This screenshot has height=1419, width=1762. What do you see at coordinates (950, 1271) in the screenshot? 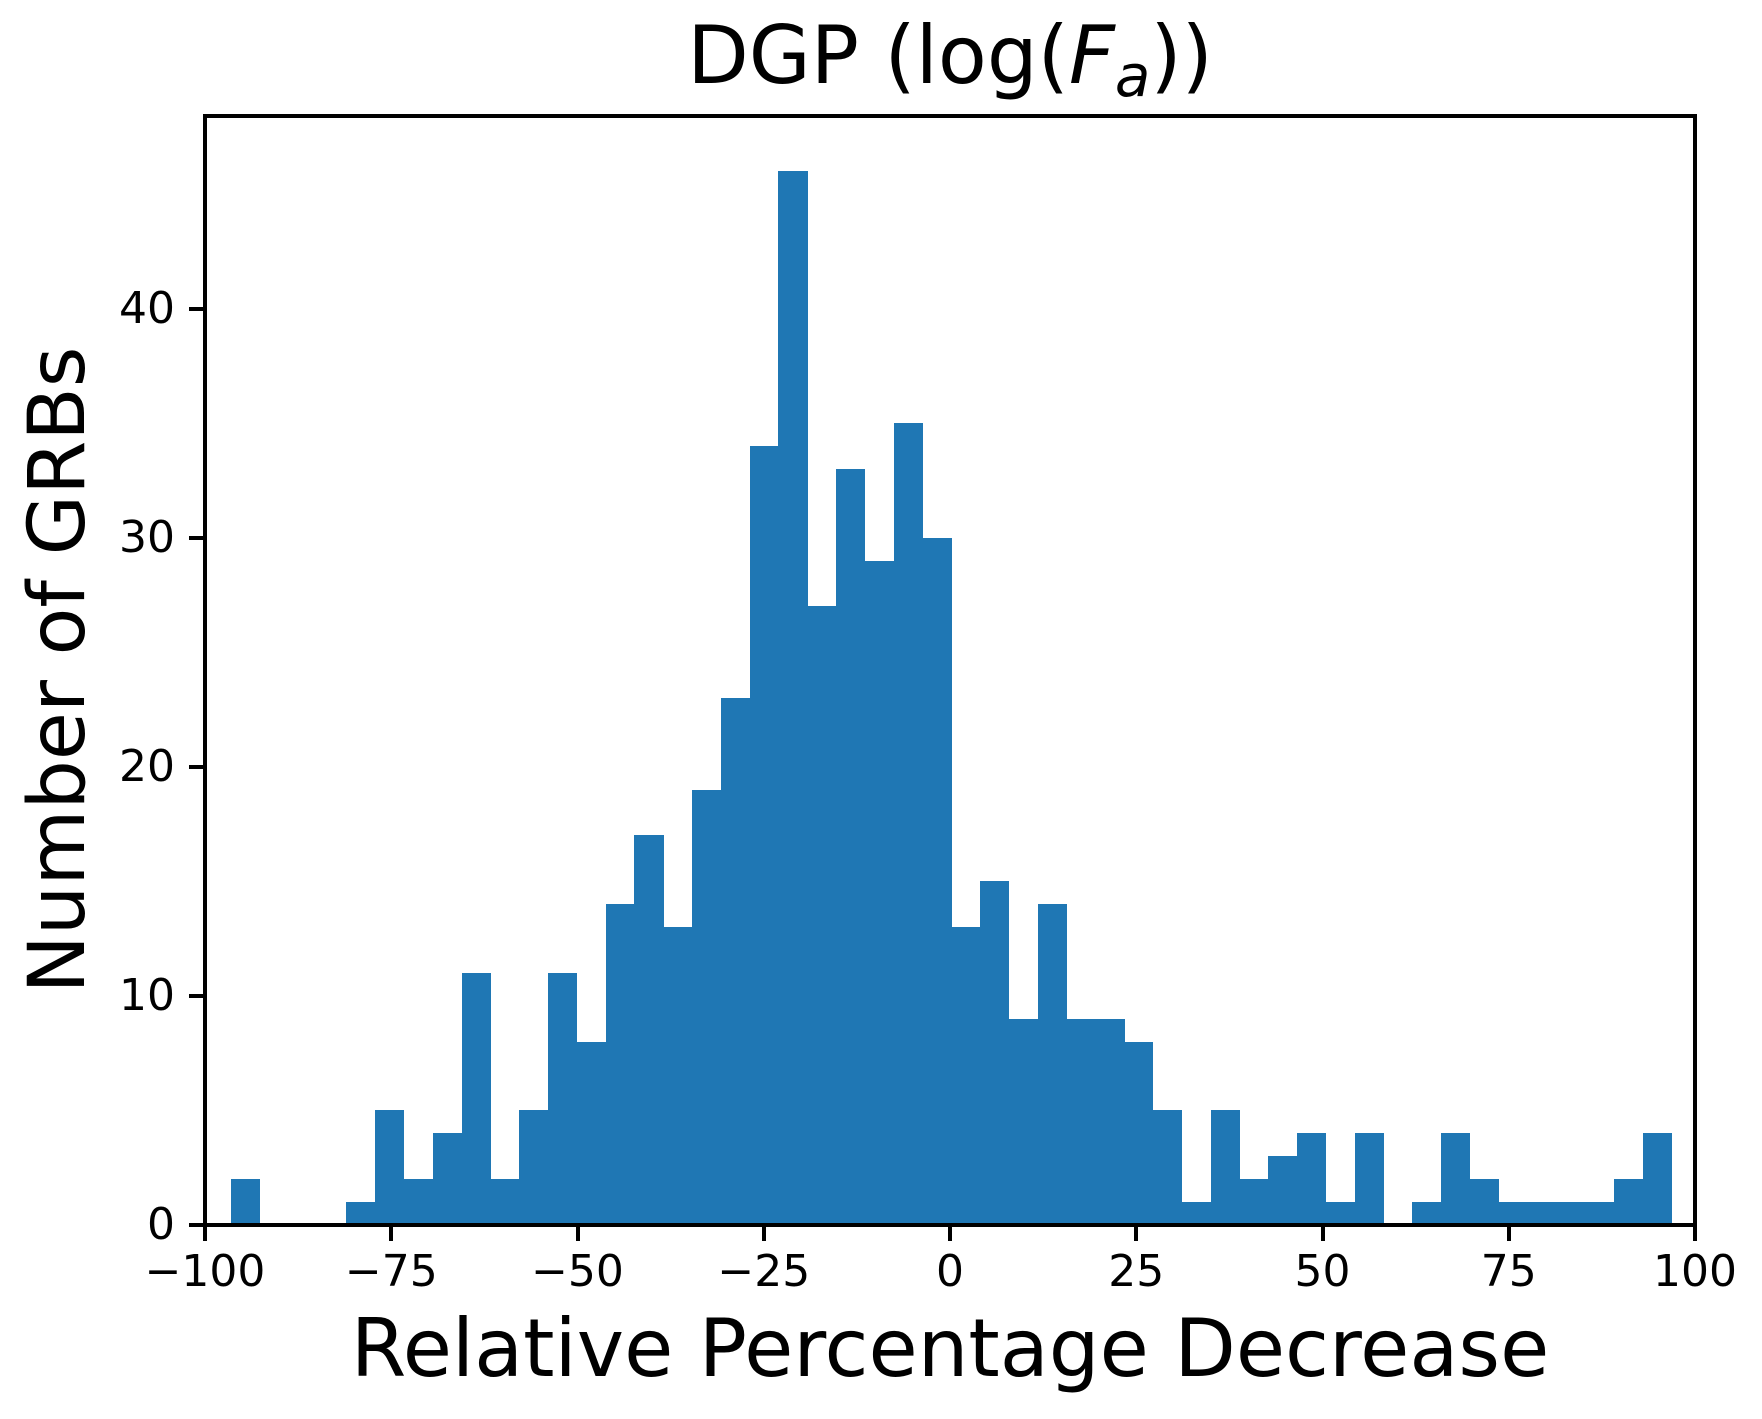
I see `x-tick-label: 0` at bounding box center [950, 1271].